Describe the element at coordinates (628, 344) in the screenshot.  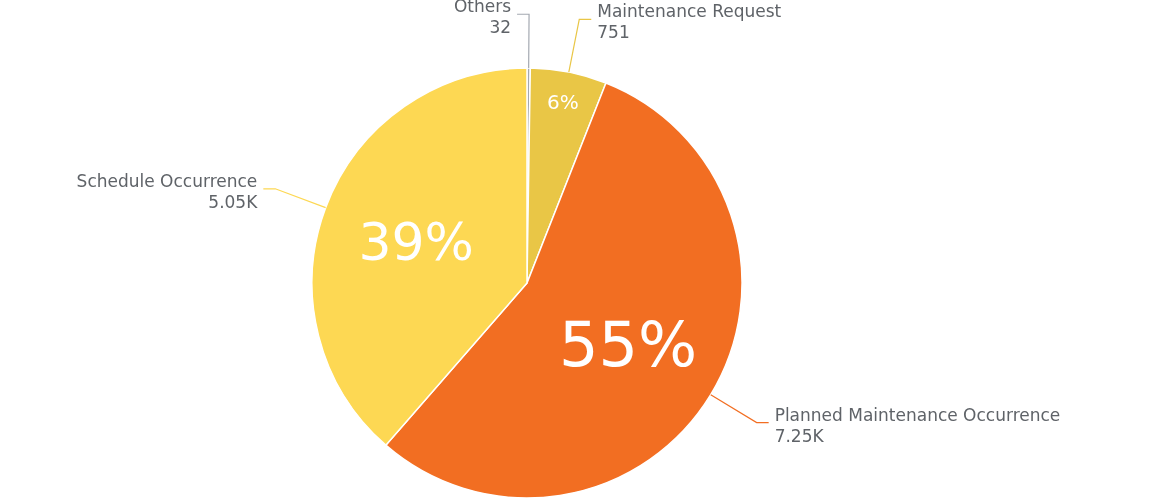
I see `text: 55%` at that location.